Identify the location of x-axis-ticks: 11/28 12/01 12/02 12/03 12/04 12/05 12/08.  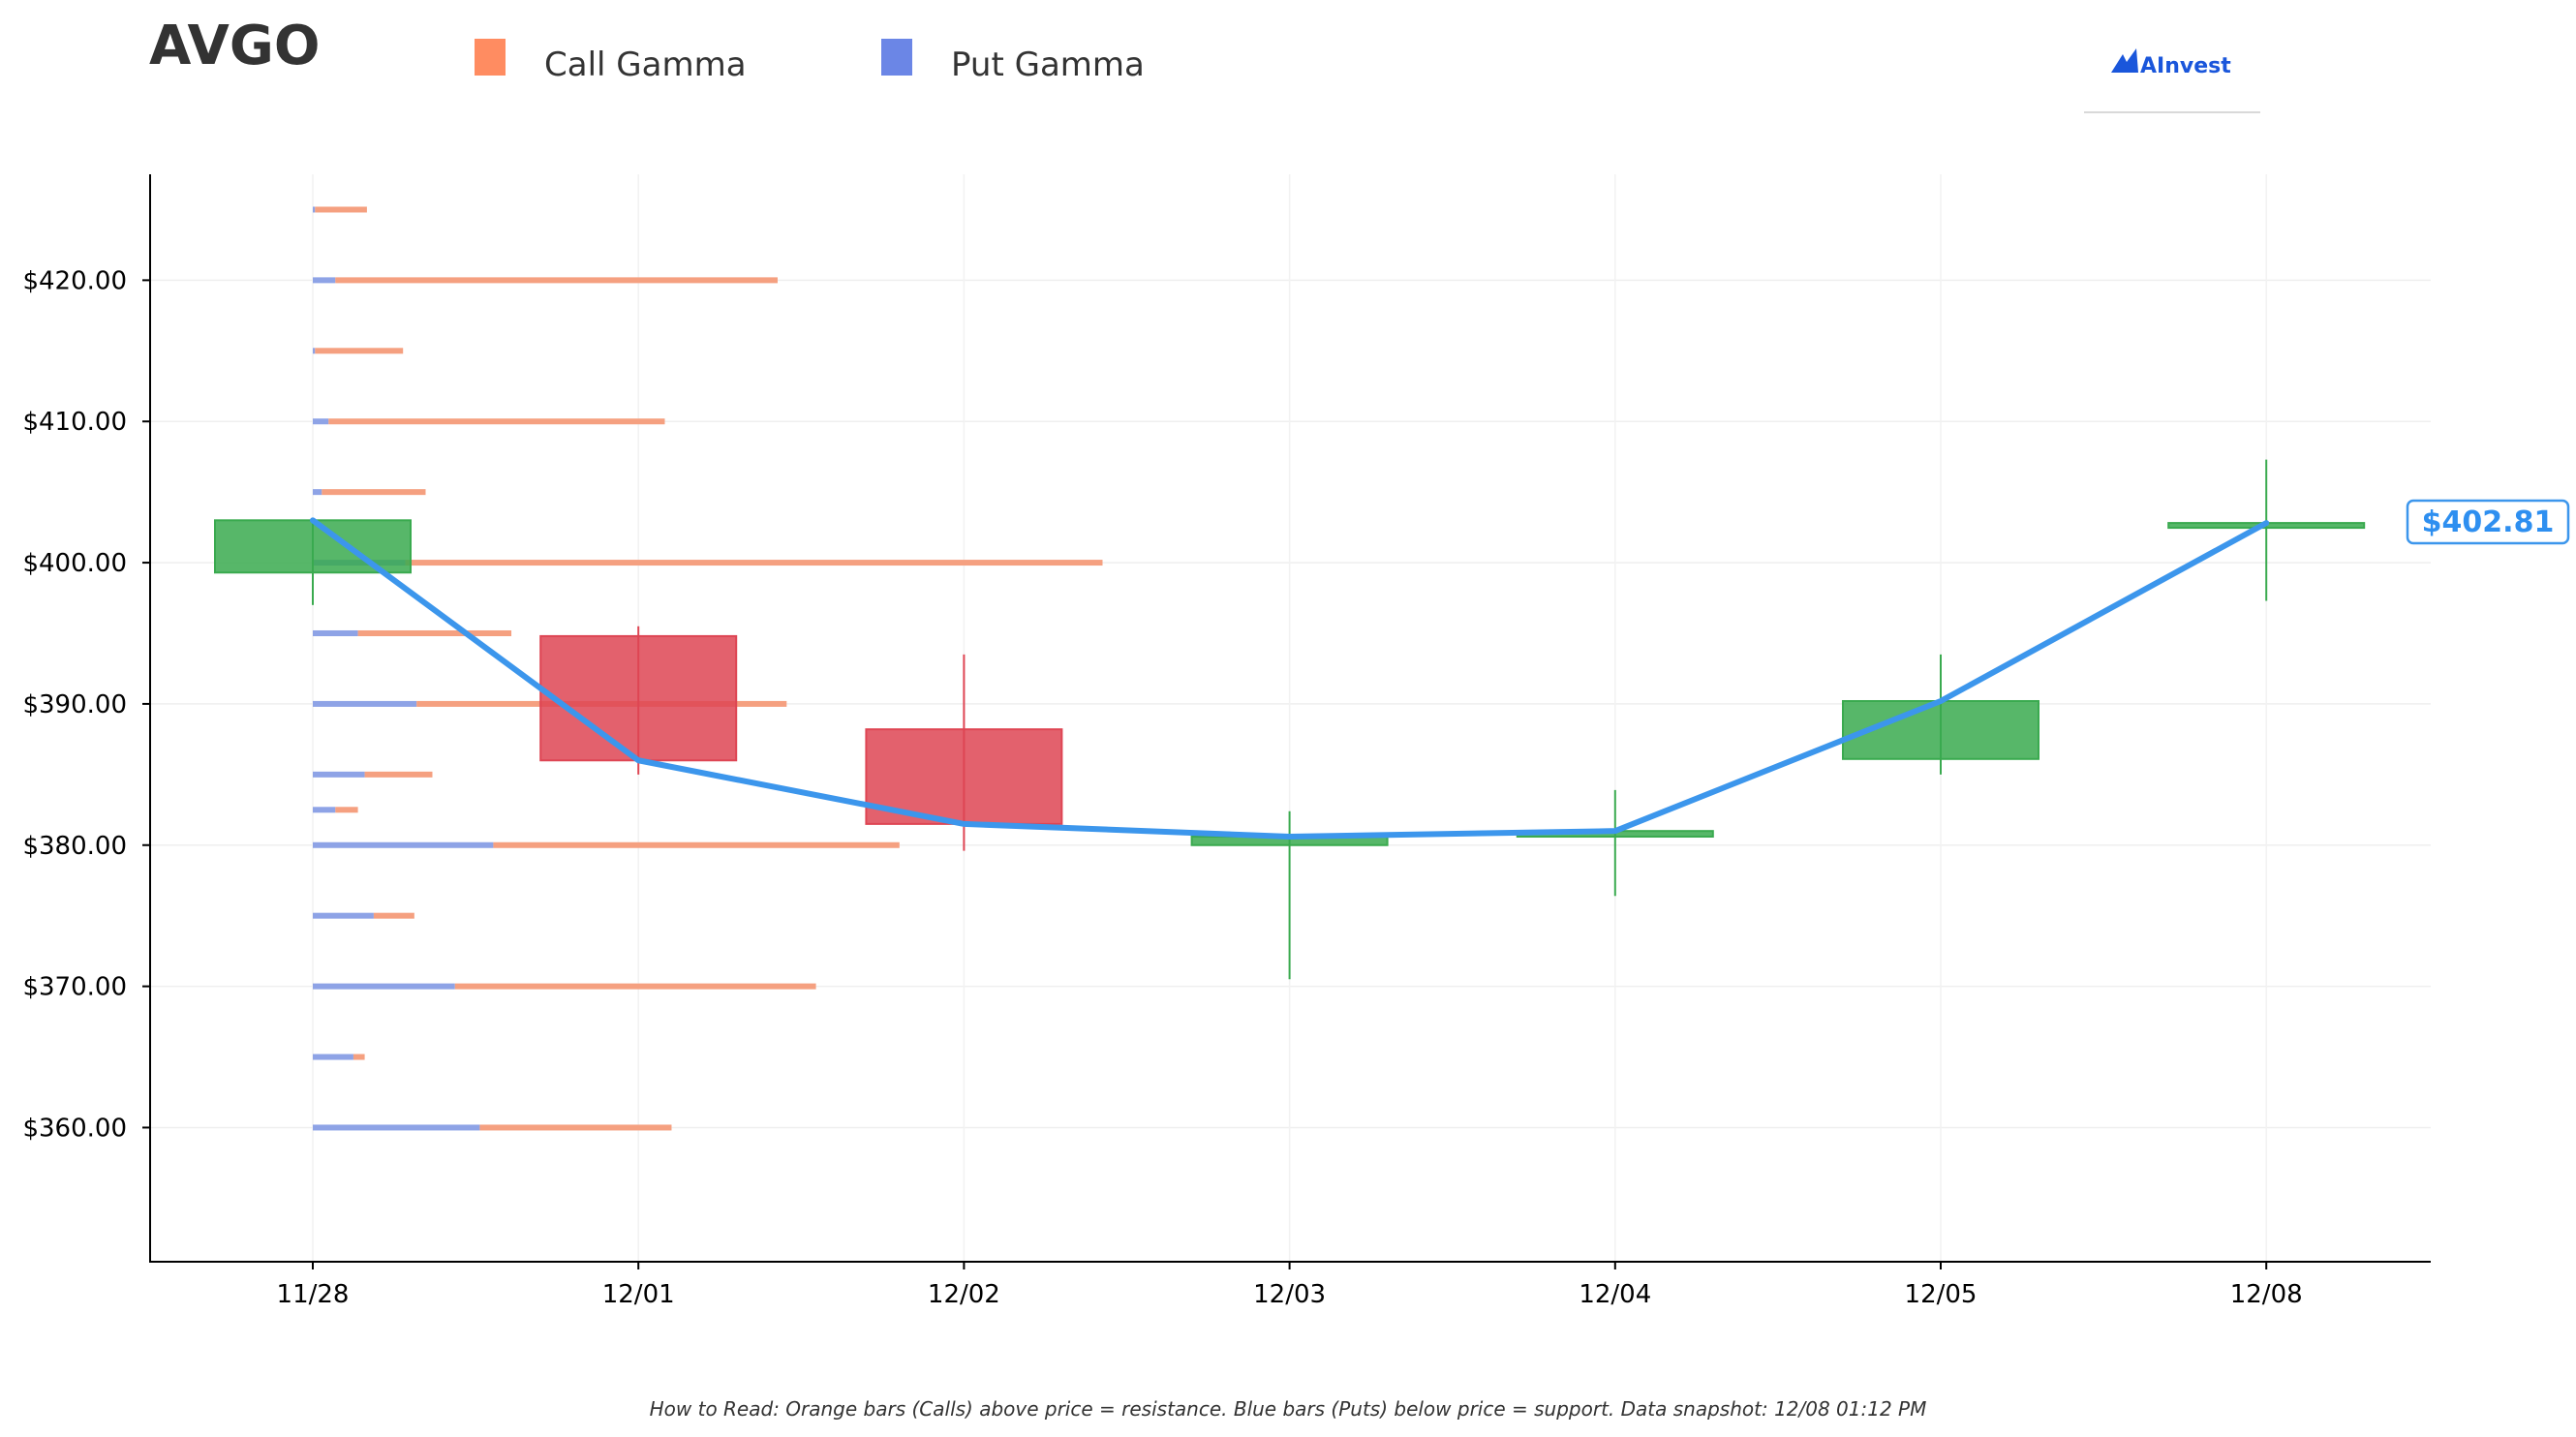
(1290, 1286).